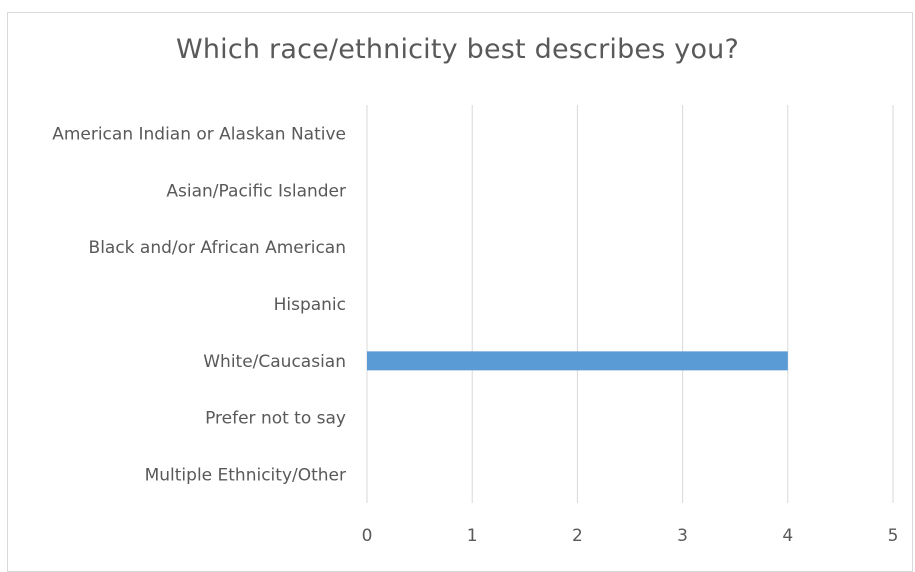  What do you see at coordinates (199, 134) in the screenshot?
I see `category-label: American Indian or Alaskan Native` at bounding box center [199, 134].